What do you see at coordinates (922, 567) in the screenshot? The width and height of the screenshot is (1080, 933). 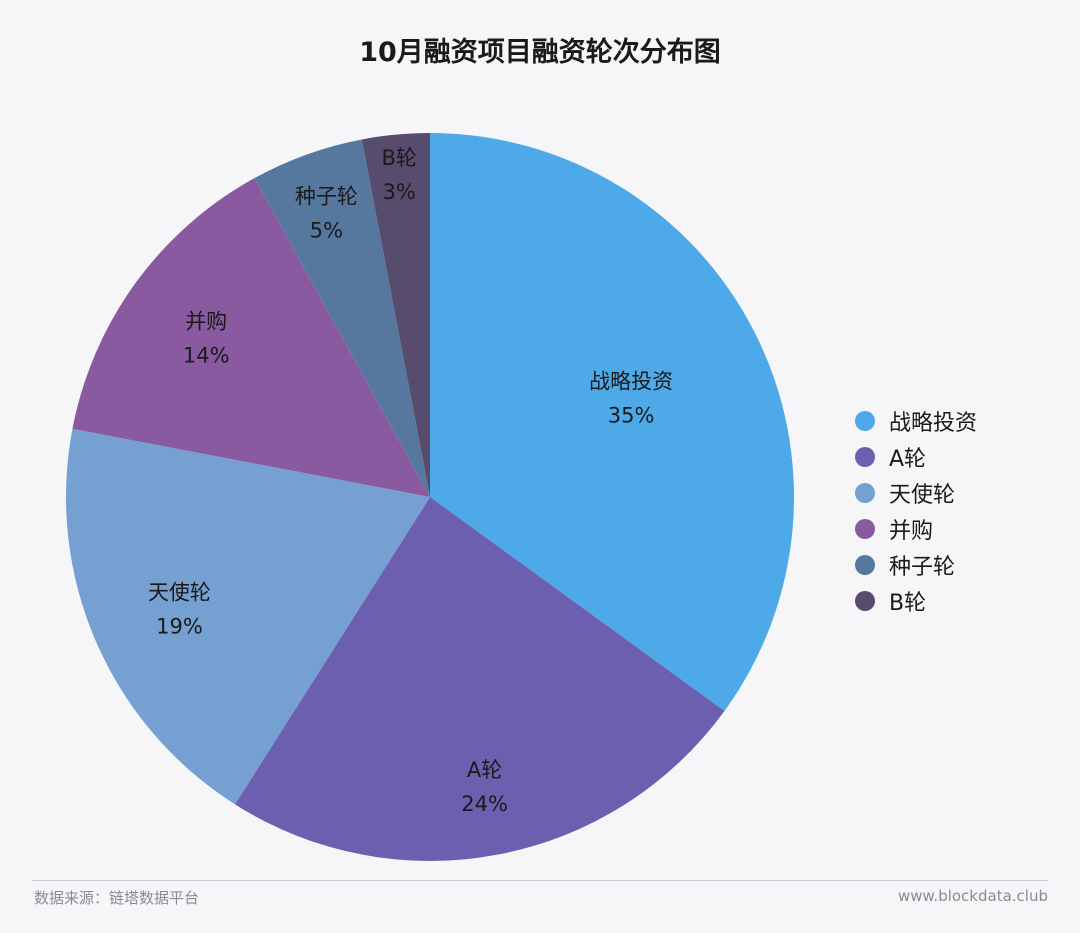 I see `legend-label: 种子轮` at bounding box center [922, 567].